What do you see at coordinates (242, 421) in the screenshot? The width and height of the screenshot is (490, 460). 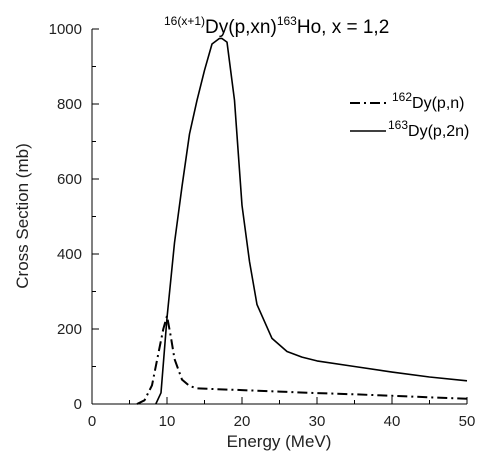 I see `x-tick-label: 20` at bounding box center [242, 421].